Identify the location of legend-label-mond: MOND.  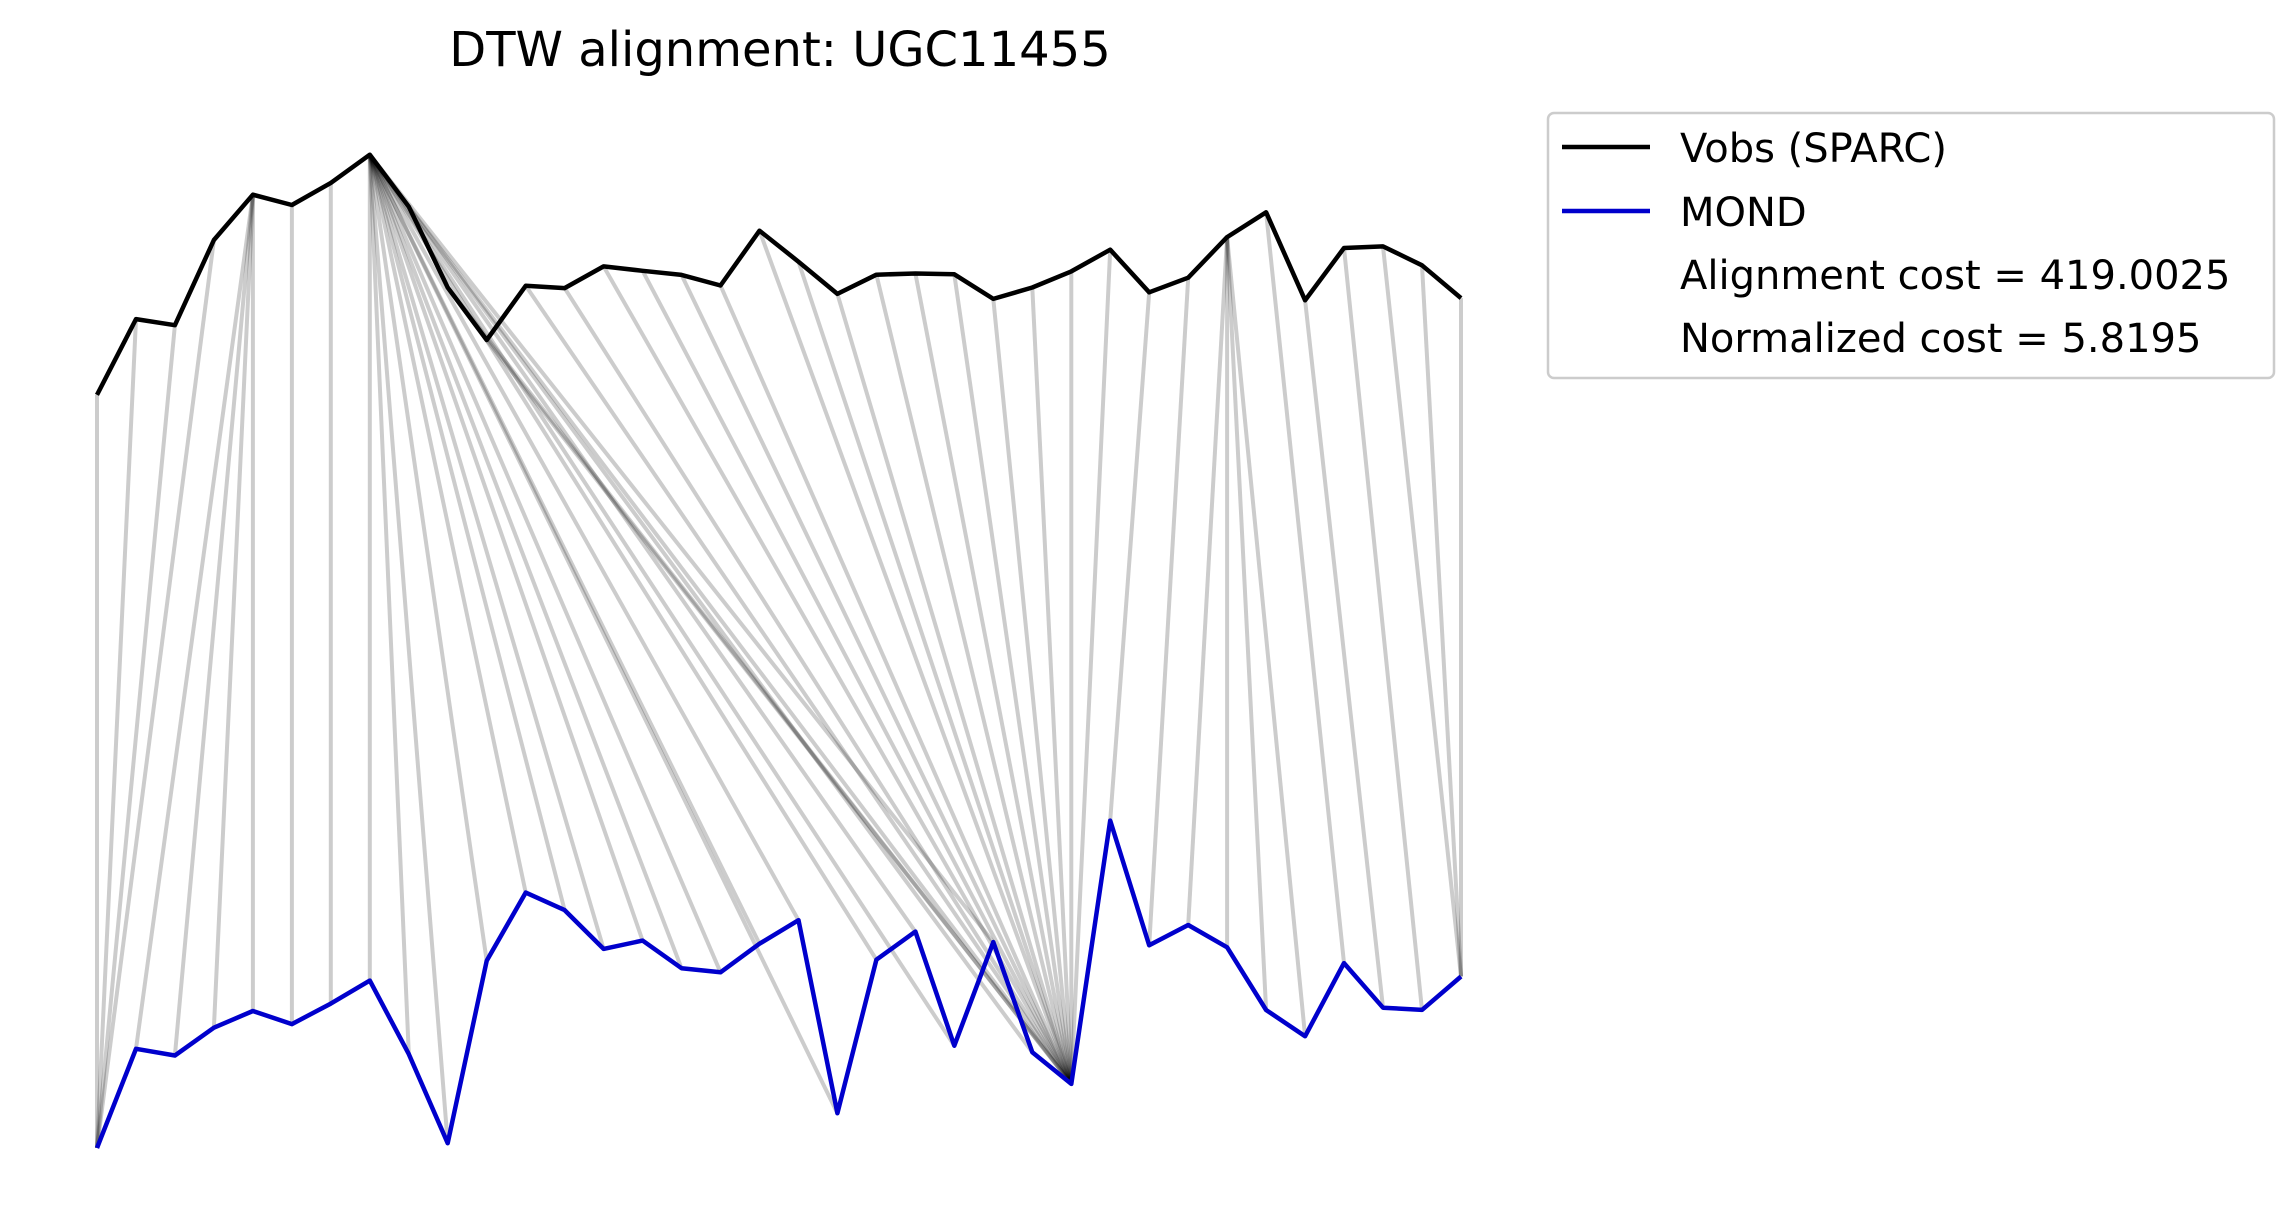
(1743, 213).